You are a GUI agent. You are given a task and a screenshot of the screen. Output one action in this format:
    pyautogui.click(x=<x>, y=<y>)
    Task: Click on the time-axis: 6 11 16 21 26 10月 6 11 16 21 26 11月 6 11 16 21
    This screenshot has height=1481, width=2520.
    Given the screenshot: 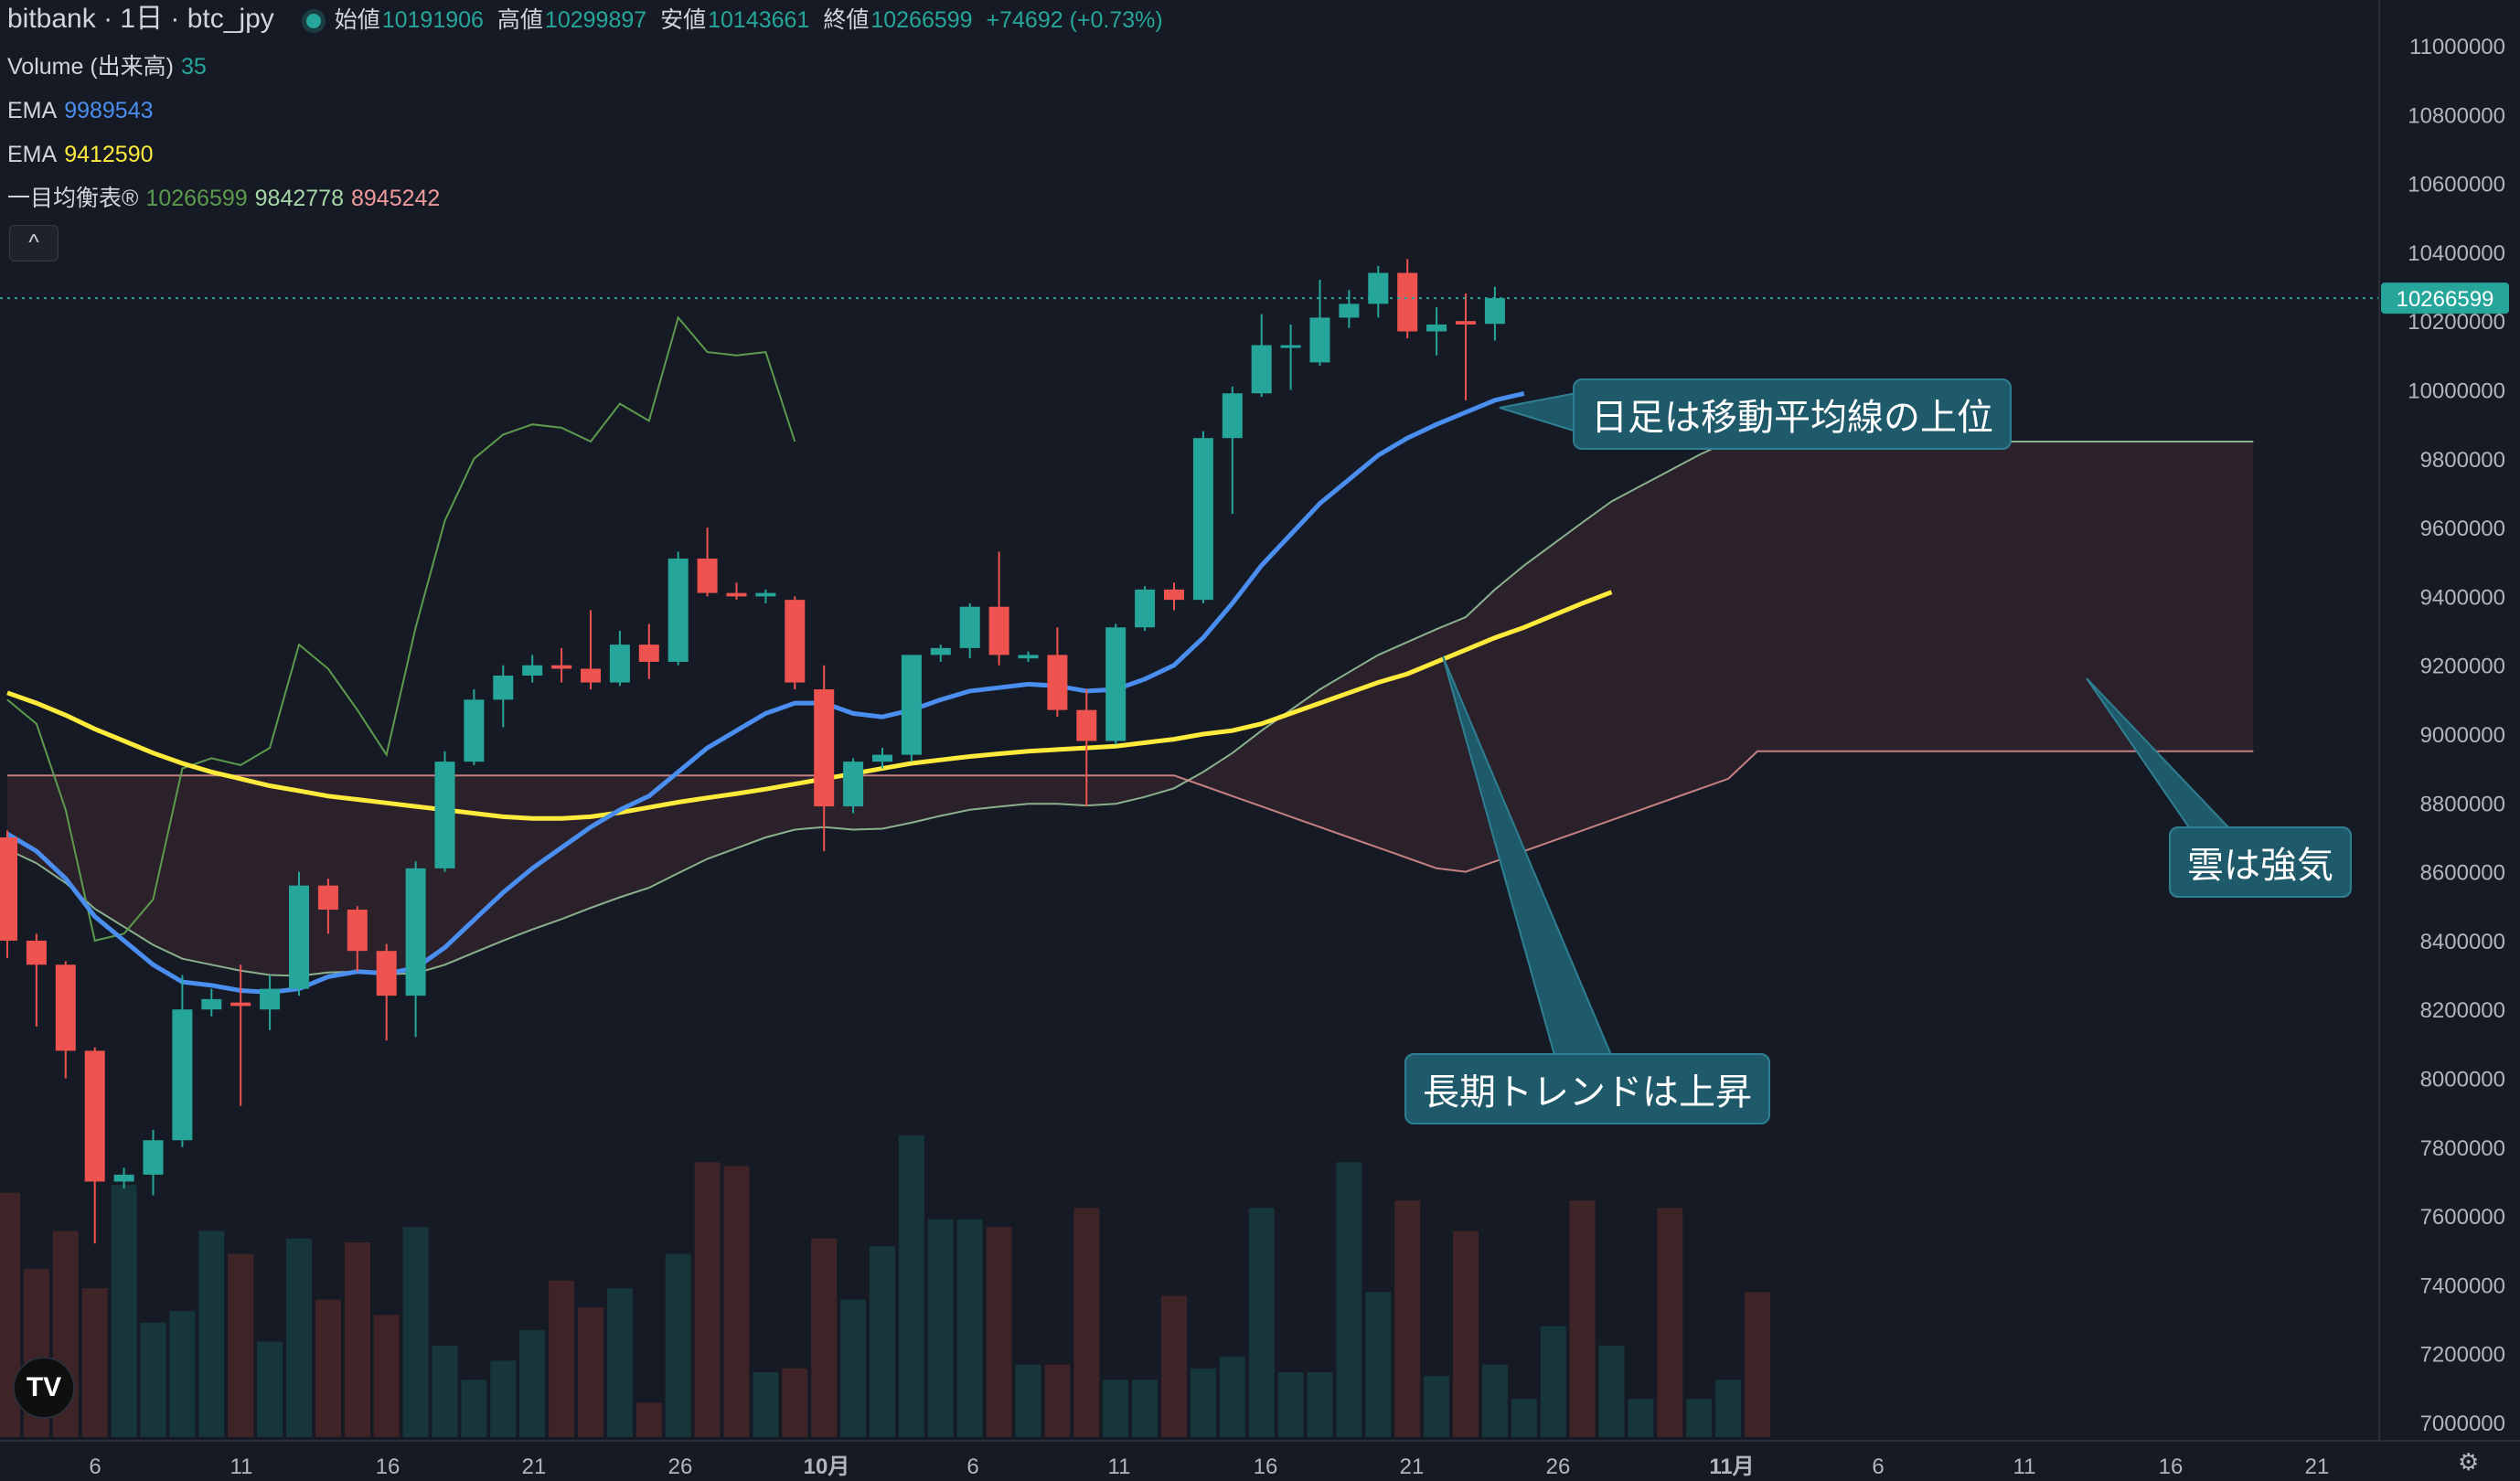 What is the action you would take?
    pyautogui.click(x=1209, y=1466)
    